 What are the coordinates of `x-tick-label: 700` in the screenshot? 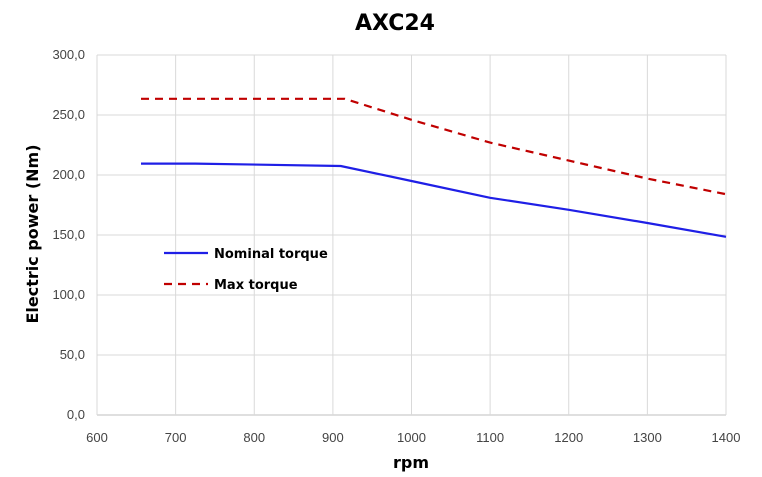 It's located at (176, 437).